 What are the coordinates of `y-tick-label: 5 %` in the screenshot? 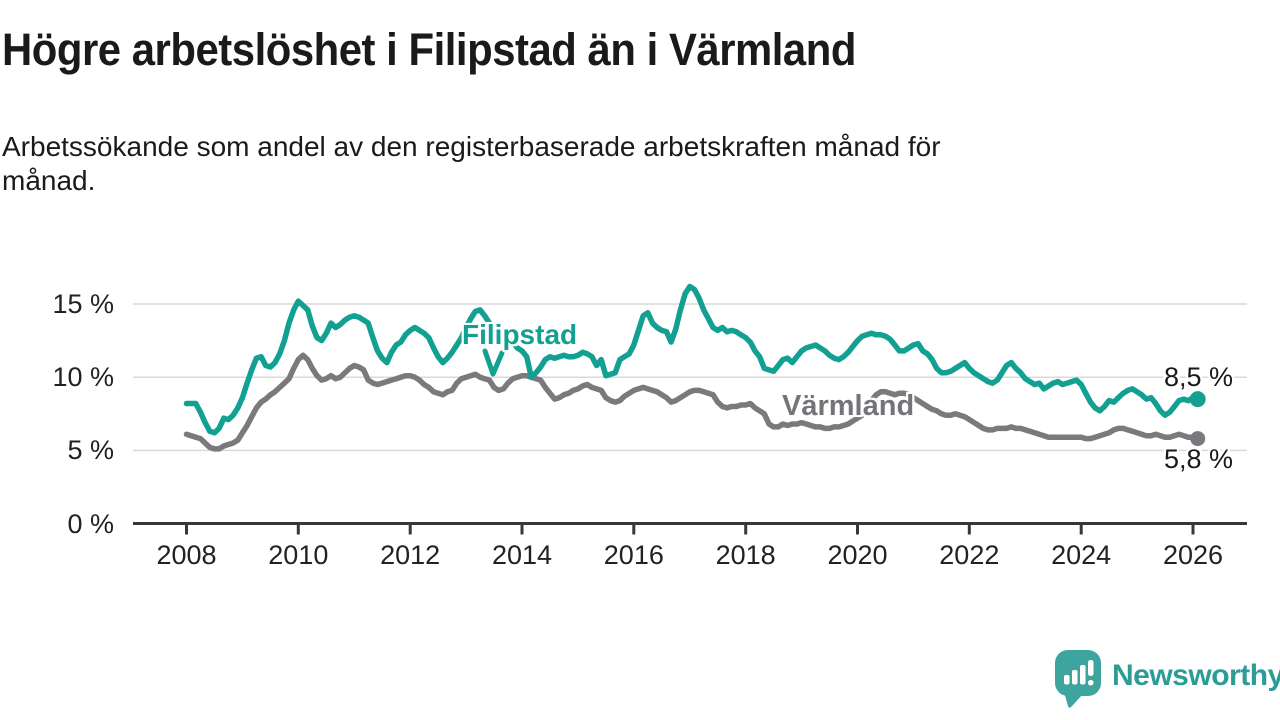 It's located at (90, 450).